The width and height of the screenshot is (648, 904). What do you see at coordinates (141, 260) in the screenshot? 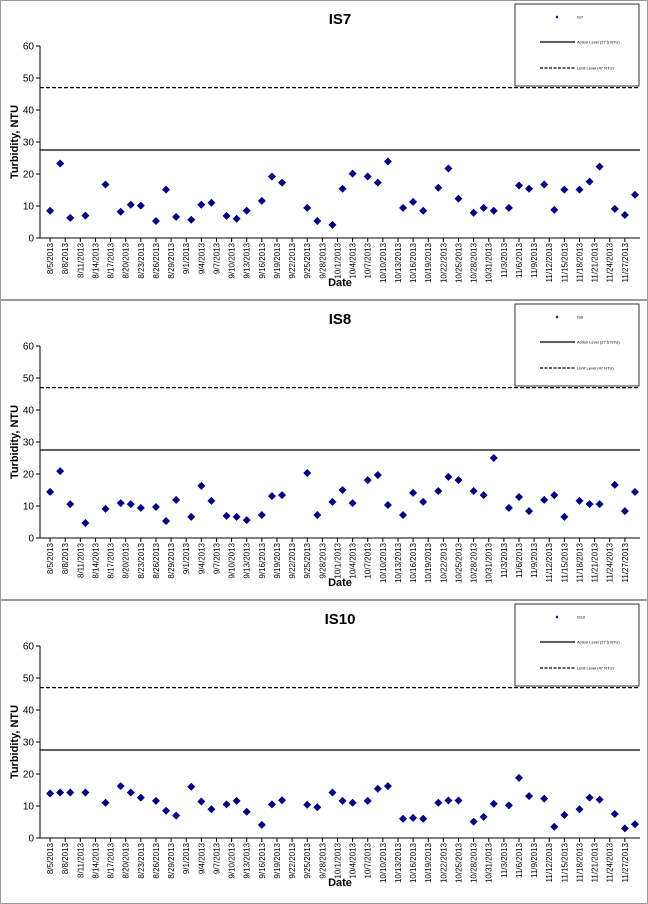
I see `x-tick-label: 8/23/2013` at bounding box center [141, 260].